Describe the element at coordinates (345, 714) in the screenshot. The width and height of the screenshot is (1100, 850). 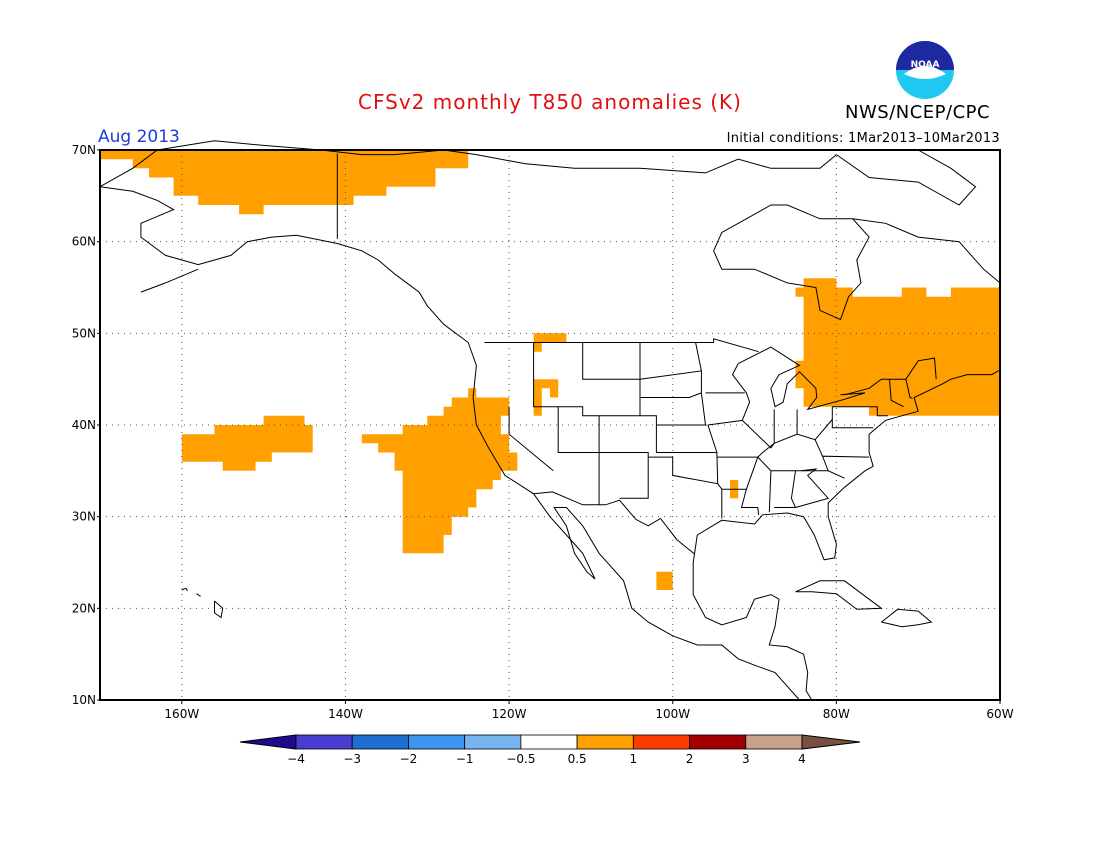
I see `lon-tick-label: 140W` at that location.